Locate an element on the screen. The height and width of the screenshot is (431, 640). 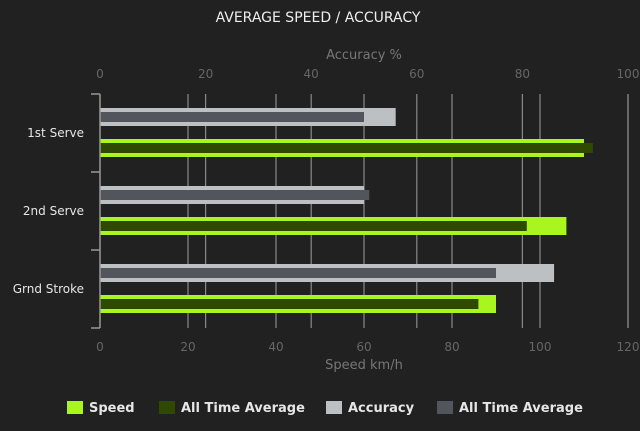
category-label: 1st Serve is located at coordinates (55, 133).